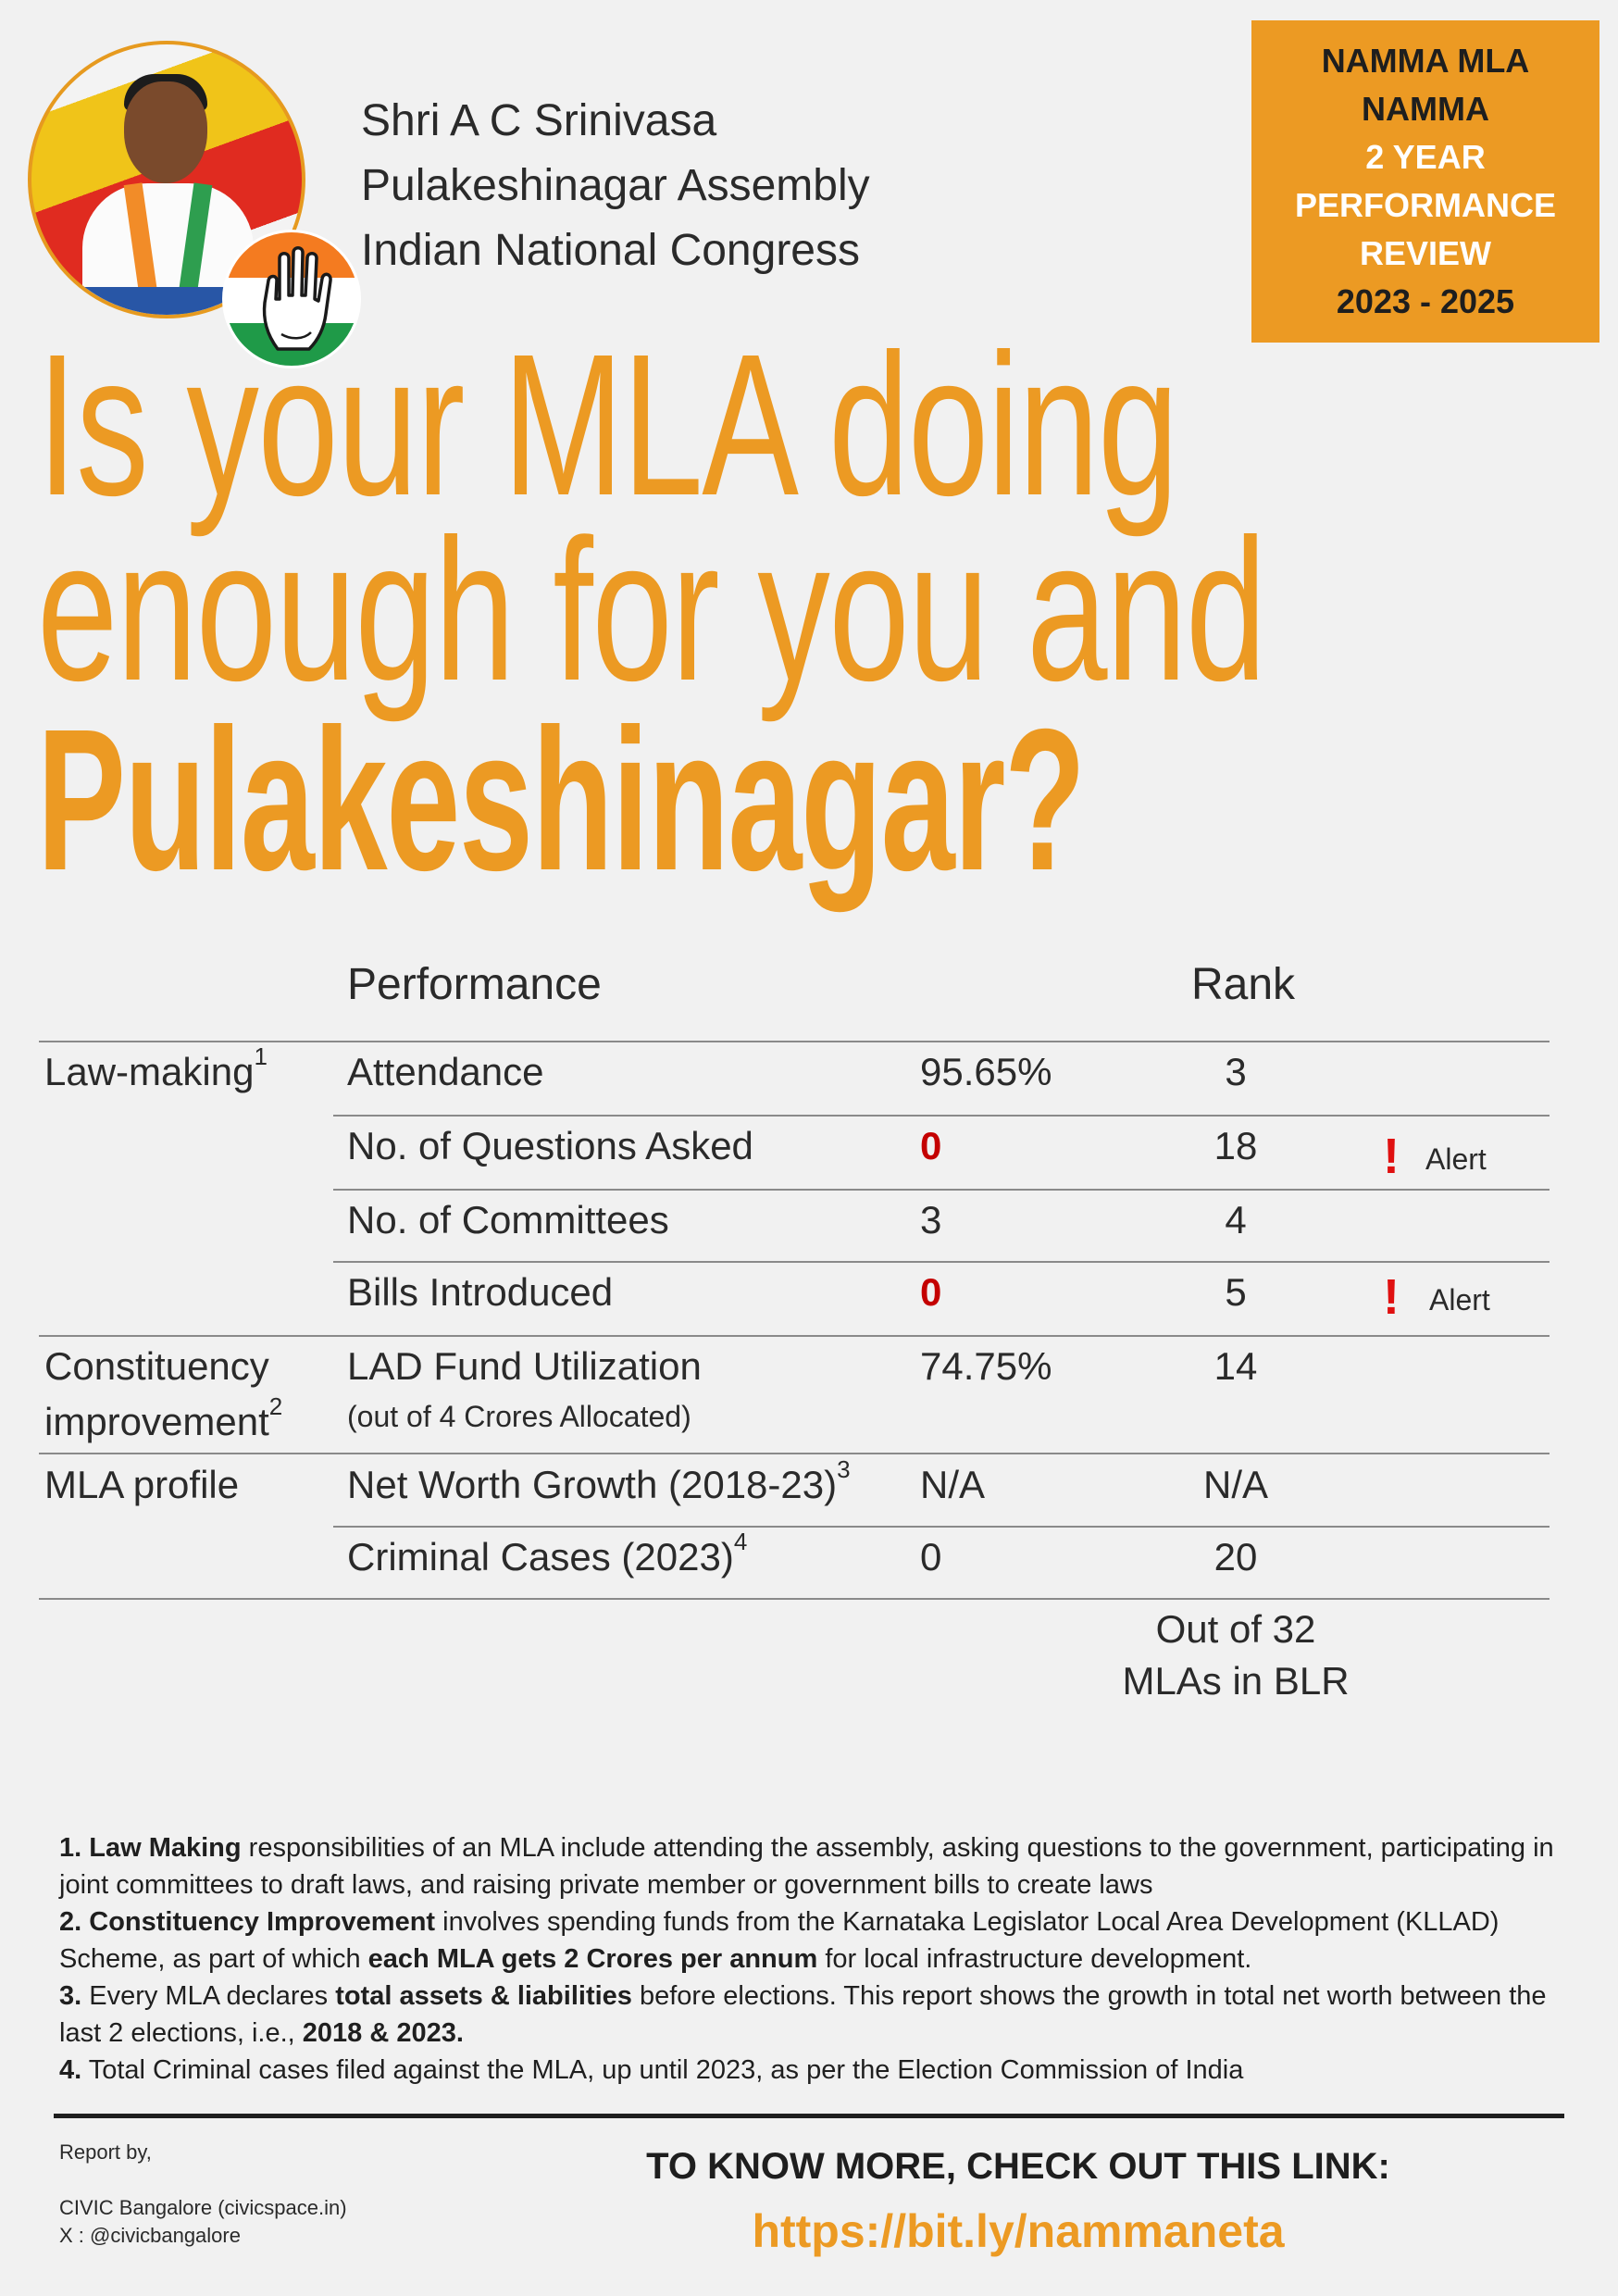  Describe the element at coordinates (524, 1366) in the screenshot. I see `metric-lad-fund: LAD Fund Utilization` at that location.